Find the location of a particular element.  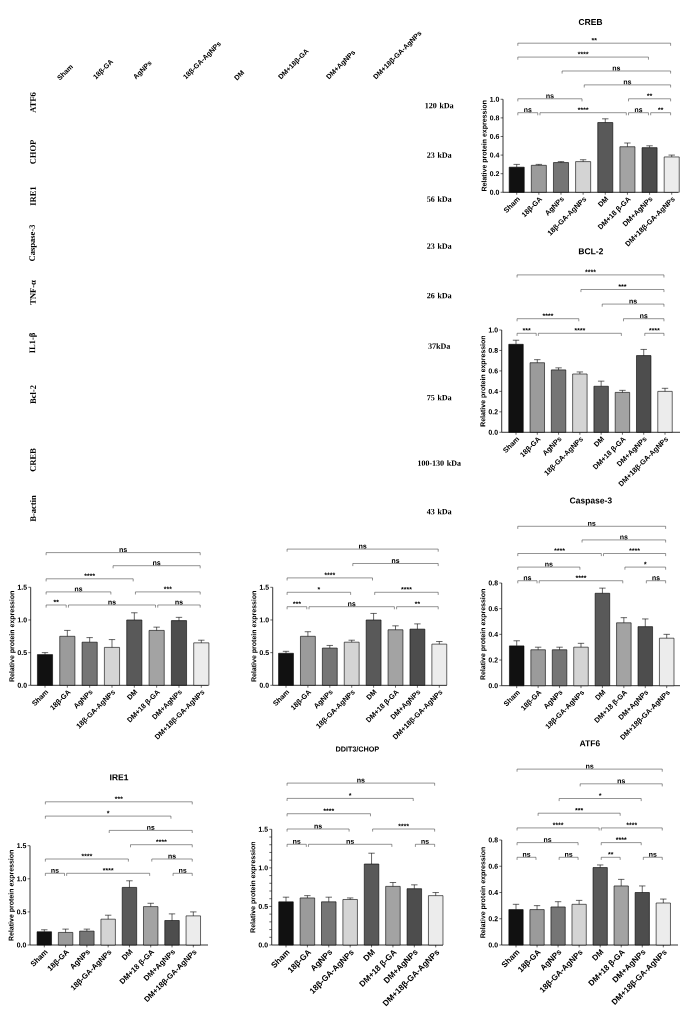

category-label: Bcl-2 is located at coordinates (33, 394).